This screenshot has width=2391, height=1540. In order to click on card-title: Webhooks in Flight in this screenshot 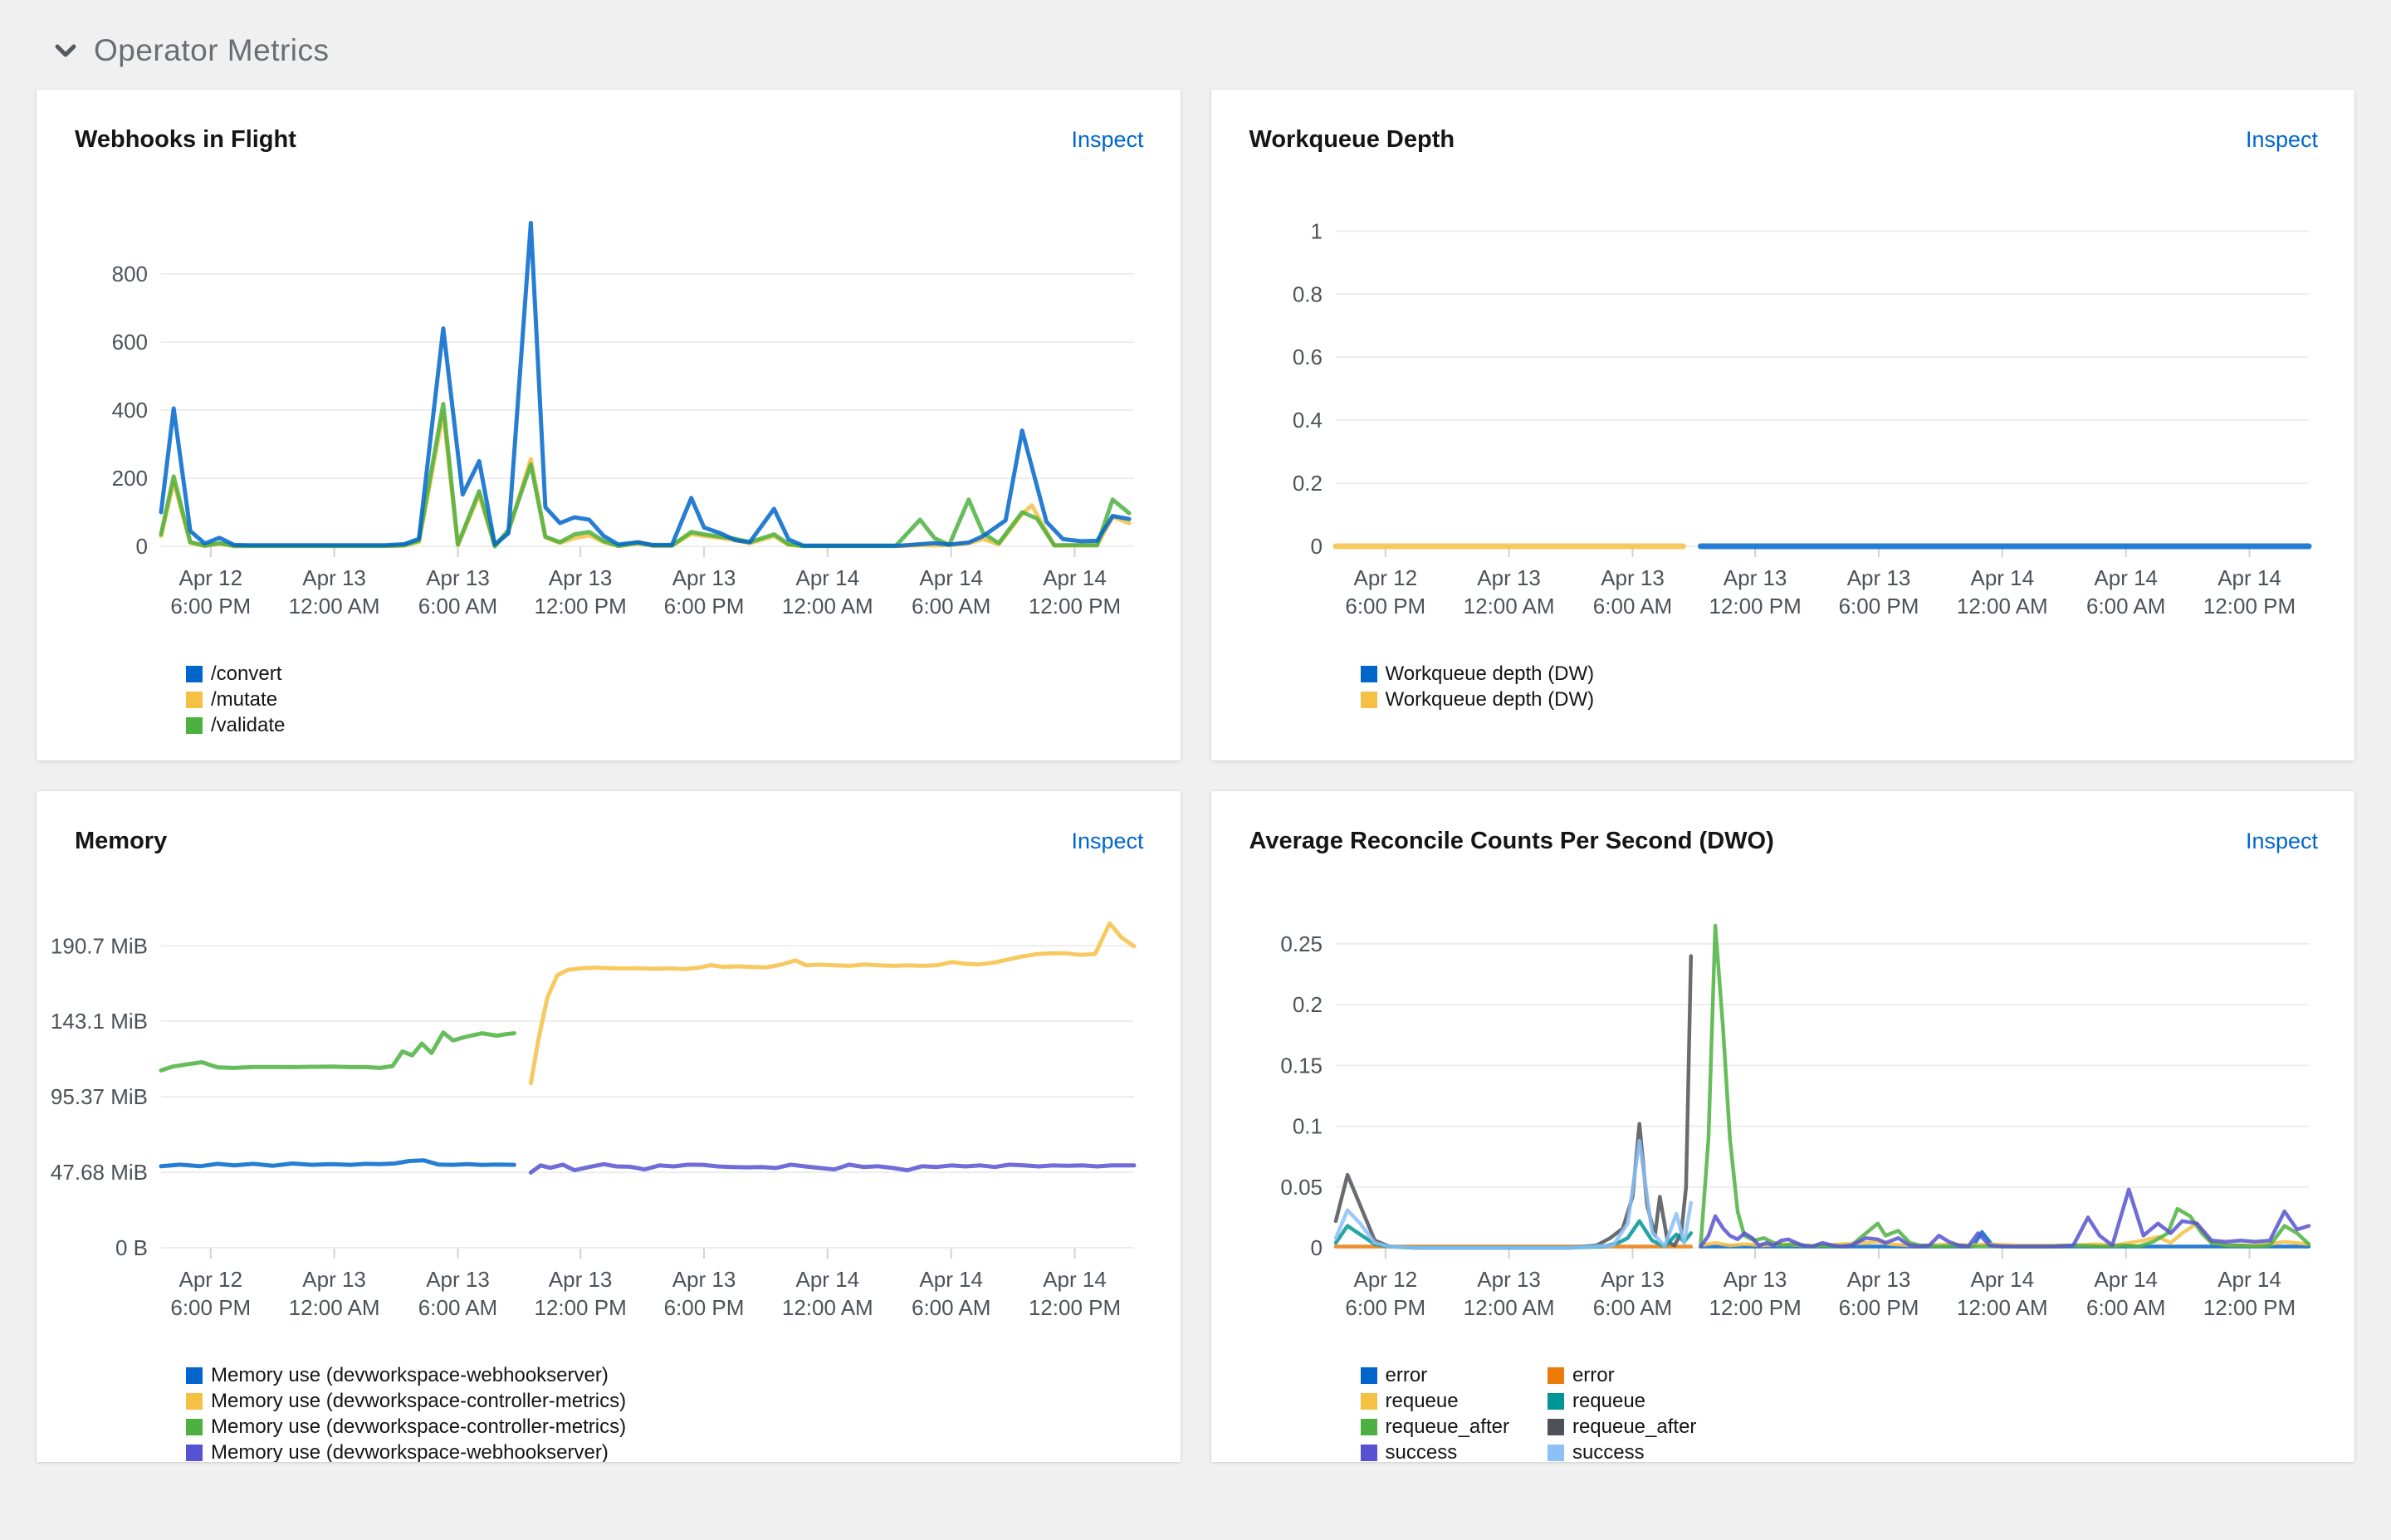, I will do `click(185, 139)`.